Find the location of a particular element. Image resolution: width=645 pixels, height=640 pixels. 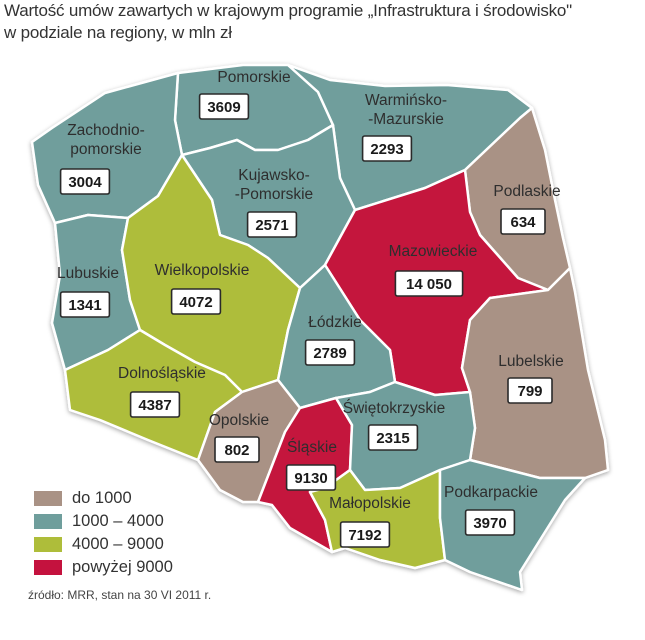

region-name-zachodniopomorskie: Zachodnio-pomorskie is located at coordinates (106, 140).